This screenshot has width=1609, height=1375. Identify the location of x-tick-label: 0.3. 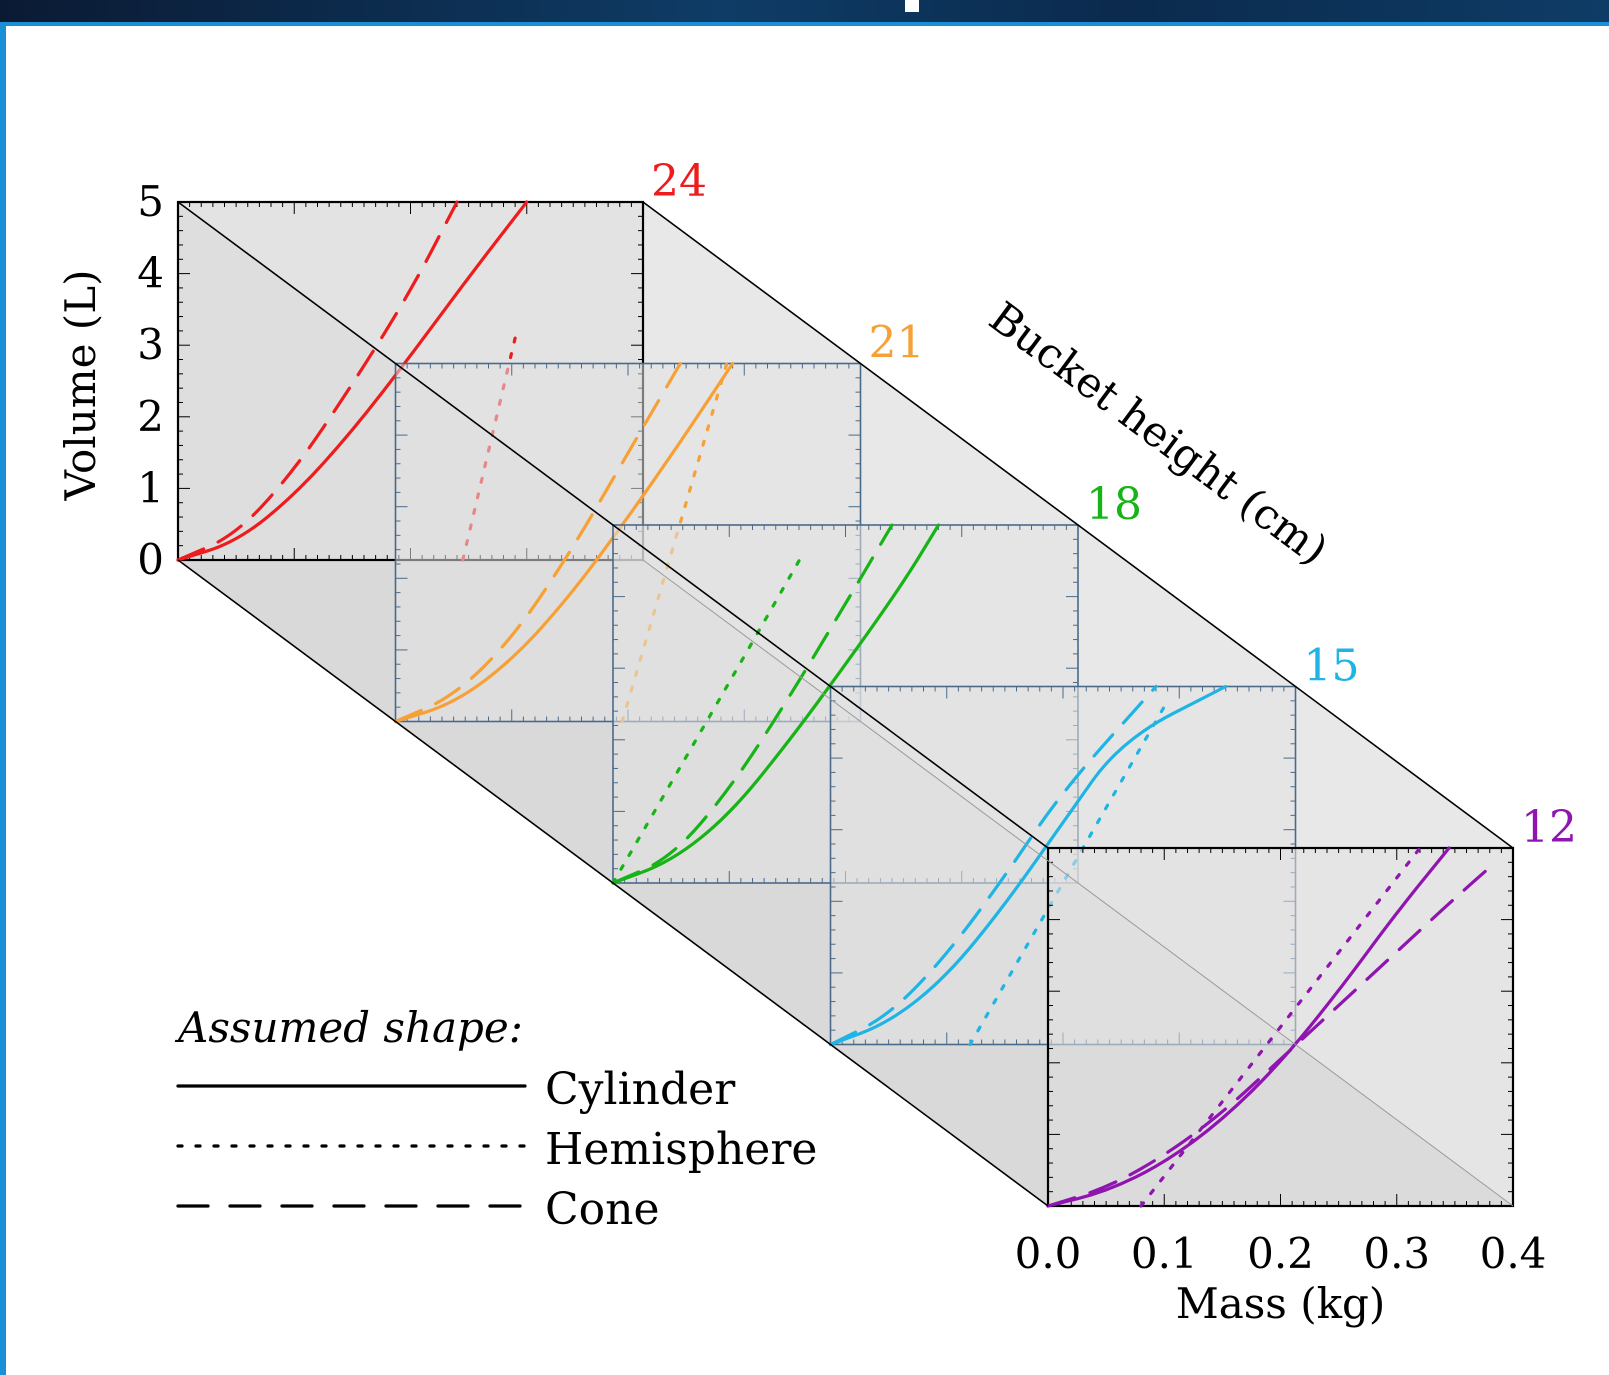
(1396, 1253).